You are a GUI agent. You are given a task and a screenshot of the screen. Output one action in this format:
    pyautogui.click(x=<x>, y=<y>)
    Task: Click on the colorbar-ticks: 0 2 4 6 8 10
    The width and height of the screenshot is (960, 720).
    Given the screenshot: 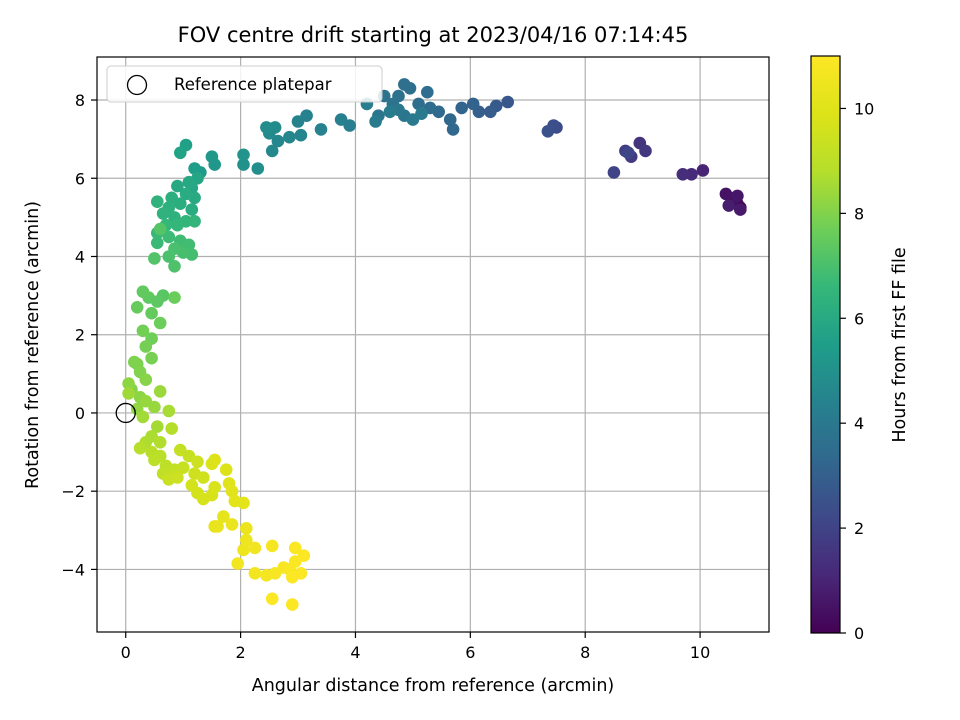 What is the action you would take?
    pyautogui.click(x=857, y=371)
    